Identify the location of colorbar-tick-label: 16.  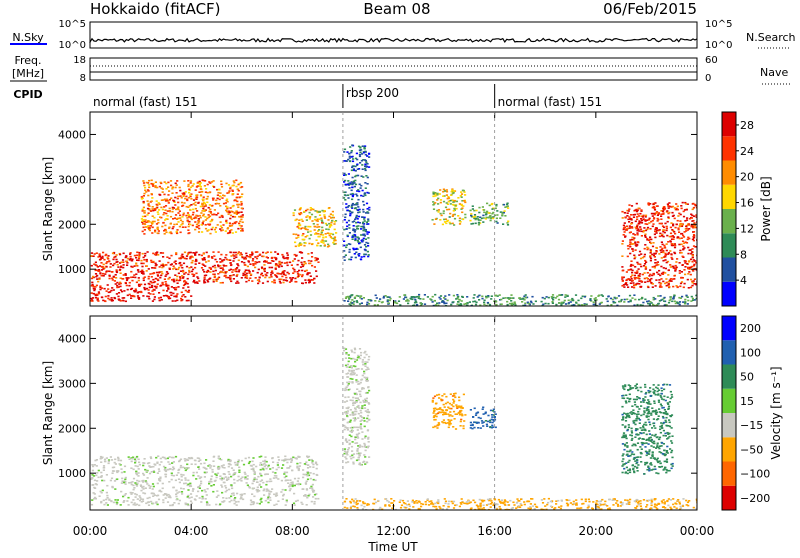
(747, 203).